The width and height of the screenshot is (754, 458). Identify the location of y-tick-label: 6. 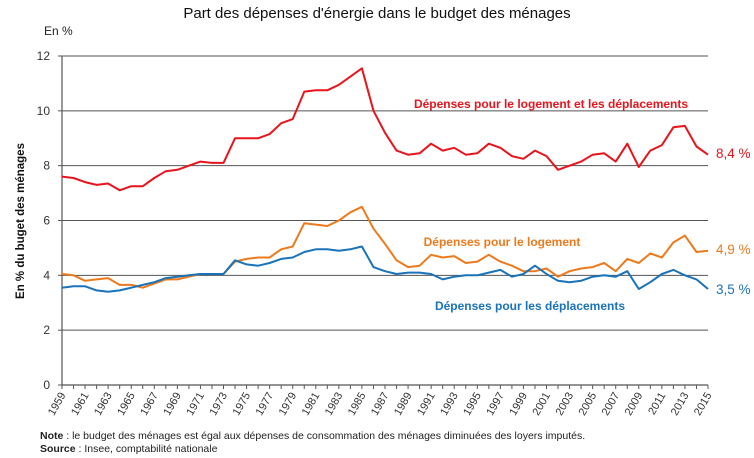
(46, 221).